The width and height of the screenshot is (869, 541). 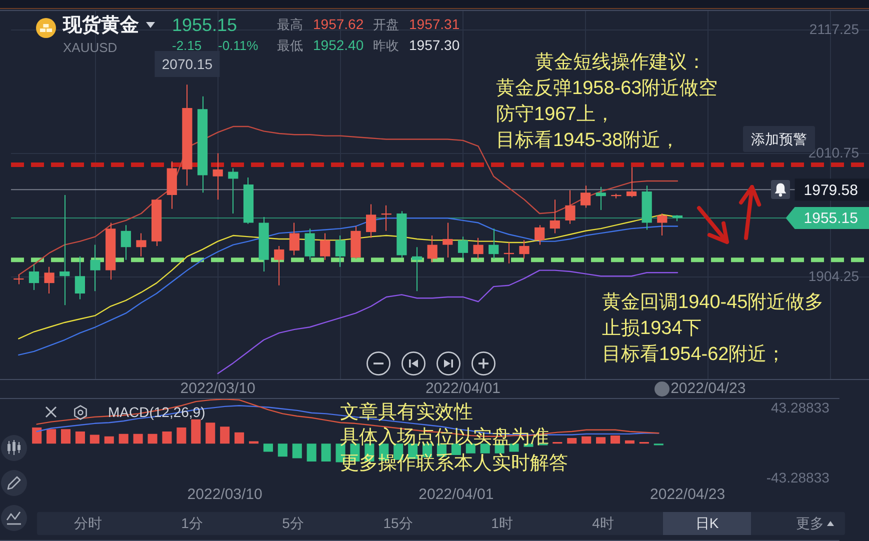 What do you see at coordinates (831, 190) in the screenshot?
I see `ref-line-label: 1979.58` at bounding box center [831, 190].